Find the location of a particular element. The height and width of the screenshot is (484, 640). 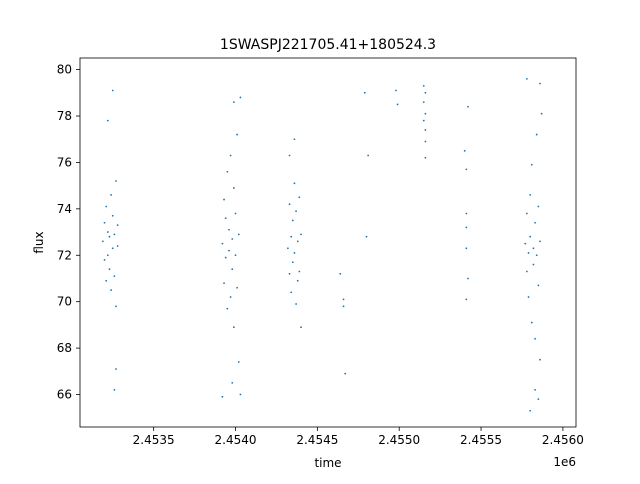

x-tick-label: 2.4535 is located at coordinates (154, 440).